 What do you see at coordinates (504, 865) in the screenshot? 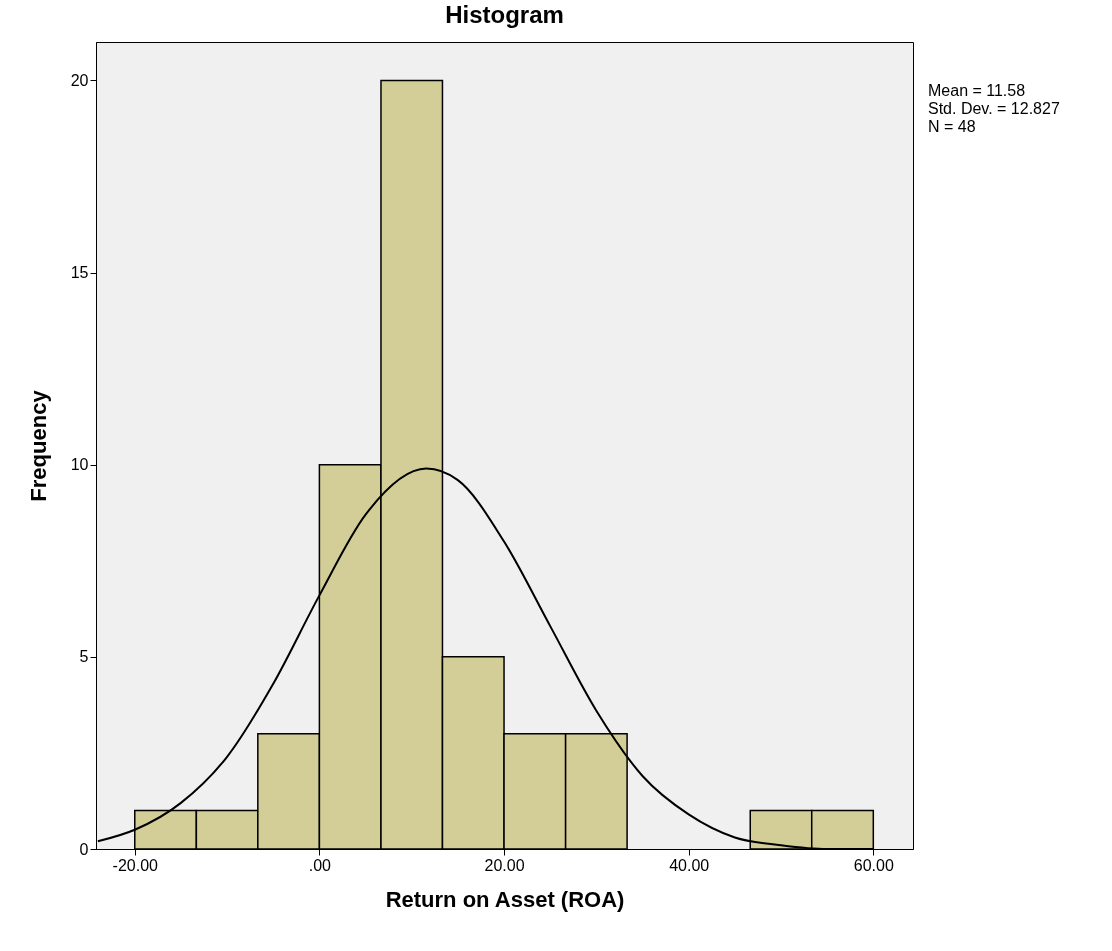
I see `x-tick-label: 20.00` at bounding box center [504, 865].